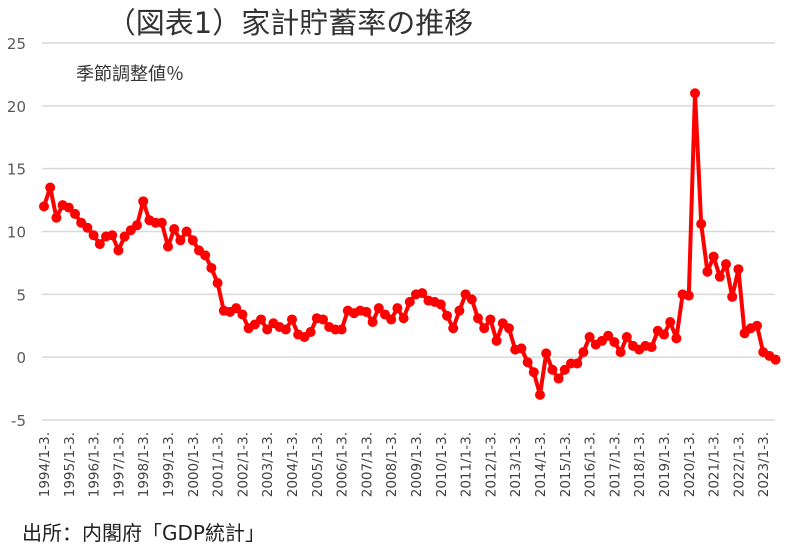  I want to click on x-tick-label: 1997/1-3., so click(119, 464).